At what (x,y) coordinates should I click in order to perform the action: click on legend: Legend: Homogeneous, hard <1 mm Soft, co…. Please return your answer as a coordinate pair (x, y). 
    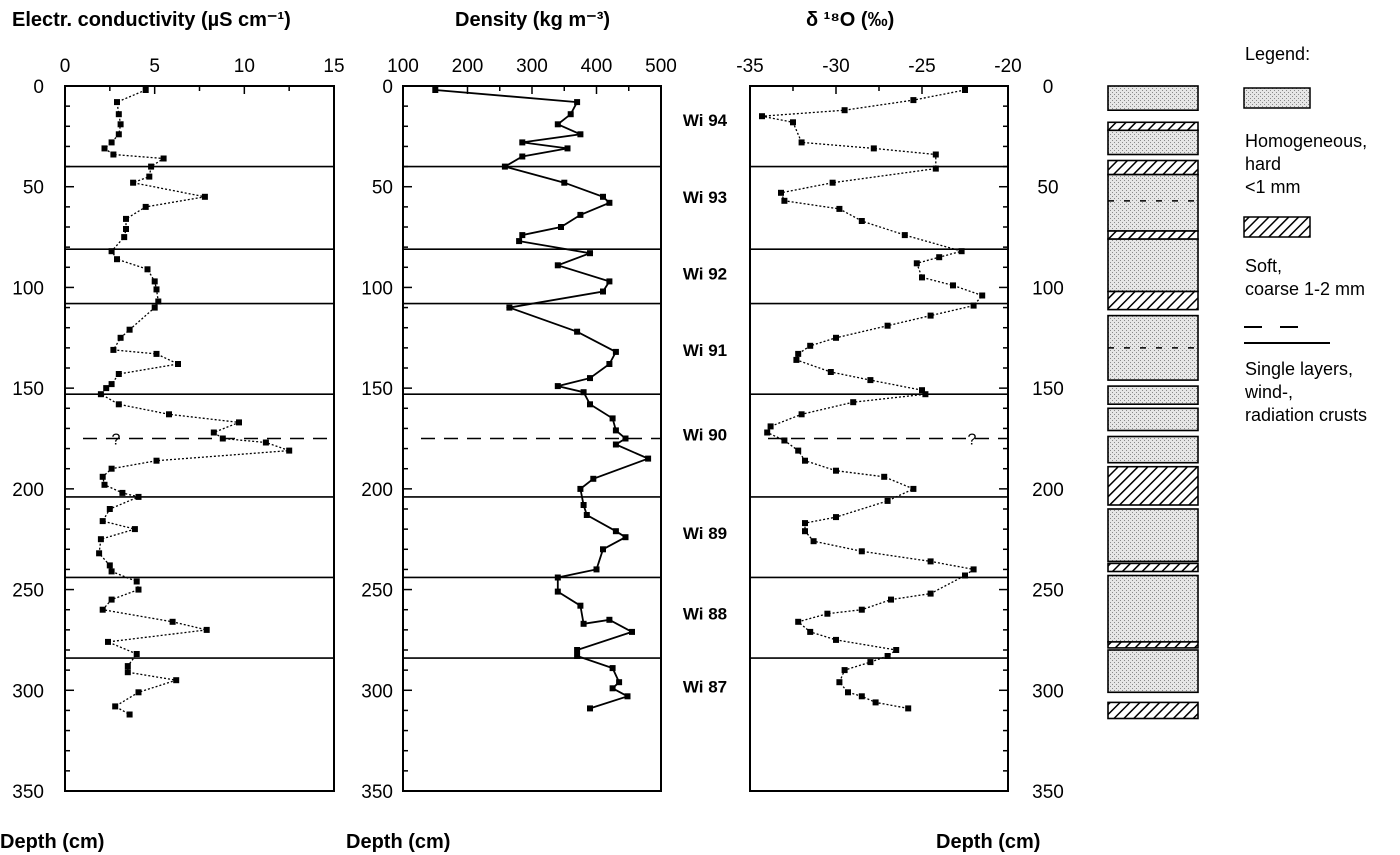
    Looking at the image, I should click on (1305, 234).